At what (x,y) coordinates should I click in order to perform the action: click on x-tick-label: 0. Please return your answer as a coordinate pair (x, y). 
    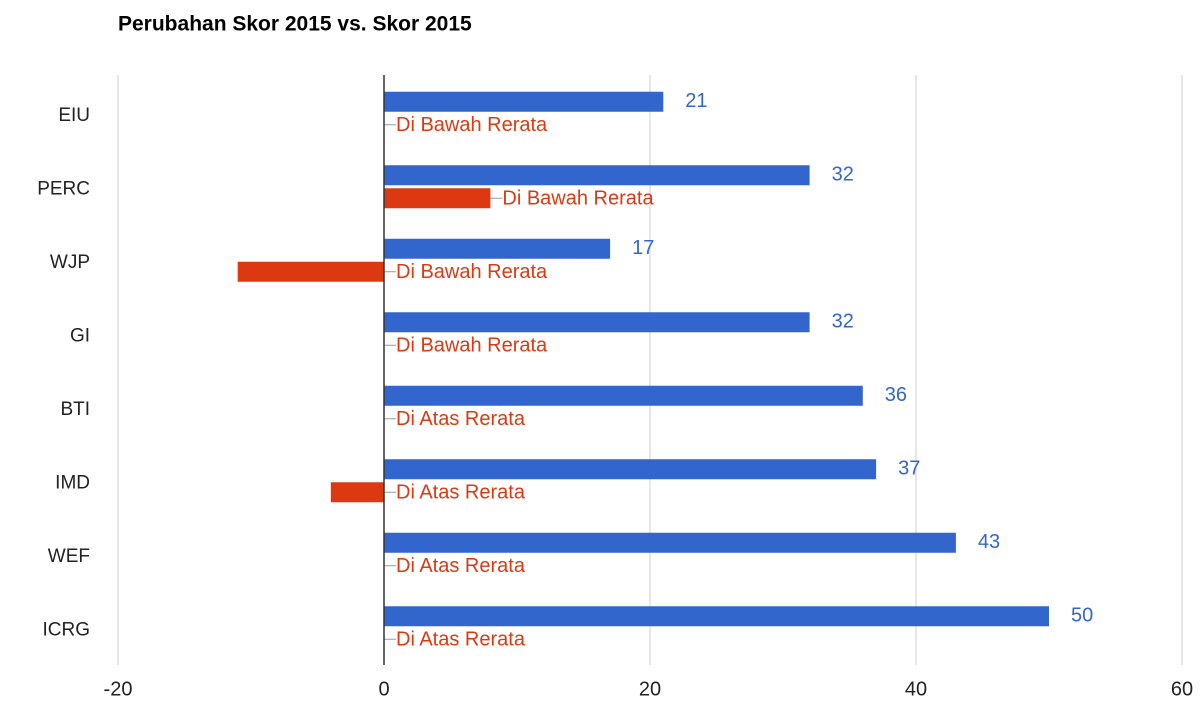
    Looking at the image, I should click on (383, 689).